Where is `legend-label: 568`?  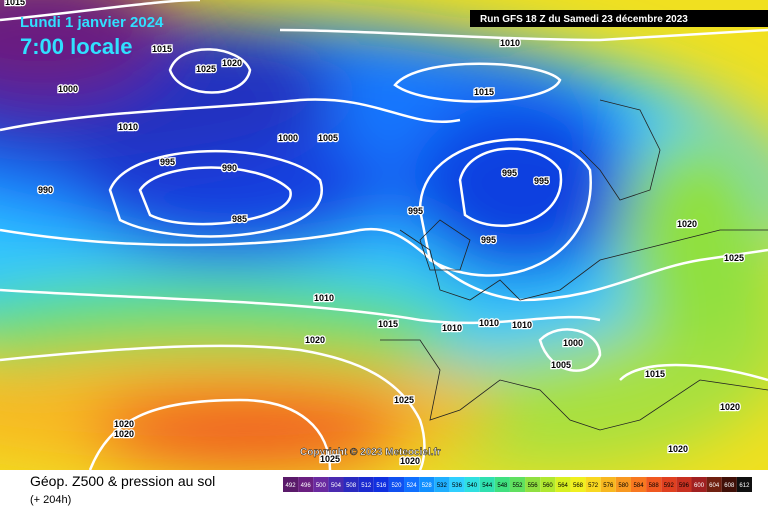 legend-label: 568 is located at coordinates (578, 486).